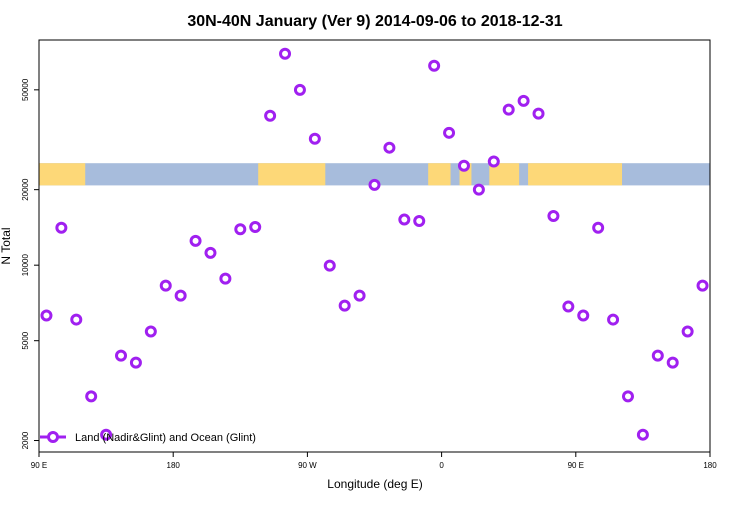 This screenshot has height=505, width=750. Describe the element at coordinates (6, 245) in the screenshot. I see `y-axis-label: N Total` at that location.